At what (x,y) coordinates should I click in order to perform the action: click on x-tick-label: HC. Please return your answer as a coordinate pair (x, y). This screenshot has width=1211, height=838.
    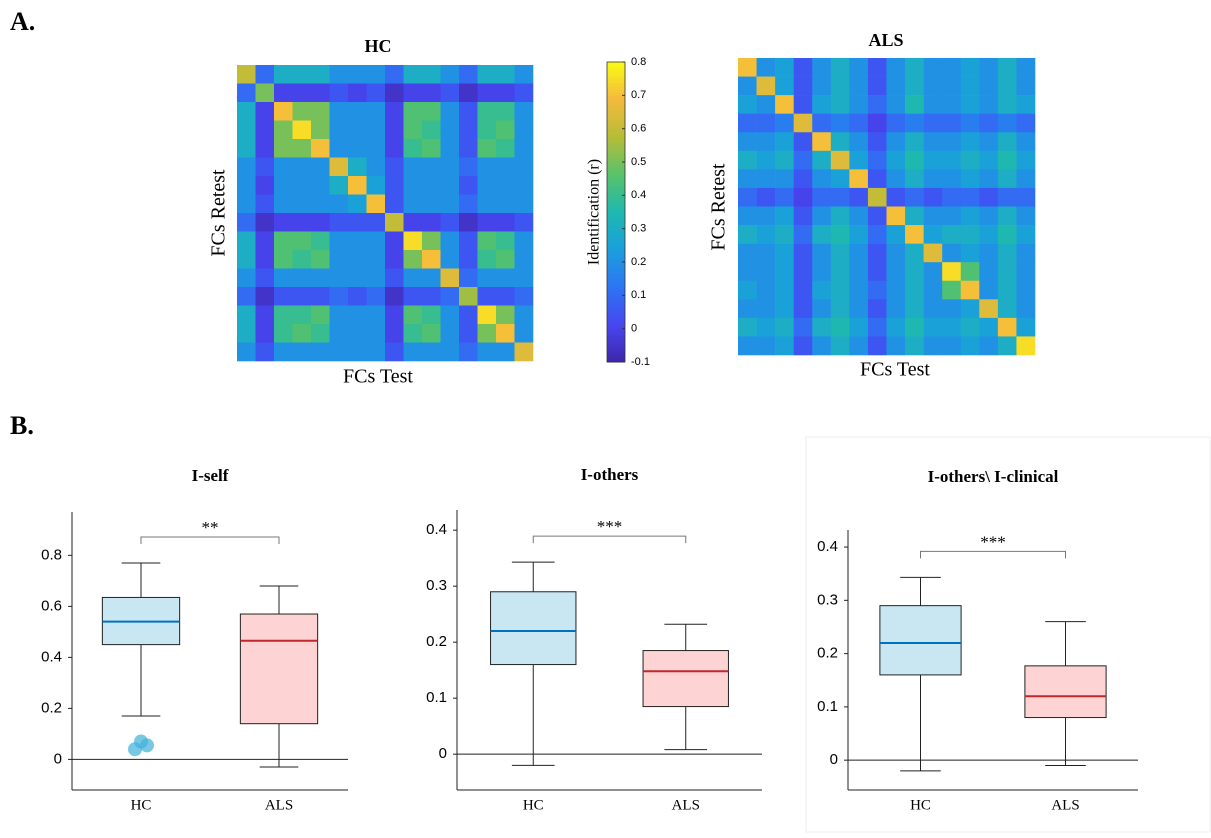
    Looking at the image, I should click on (533, 805).